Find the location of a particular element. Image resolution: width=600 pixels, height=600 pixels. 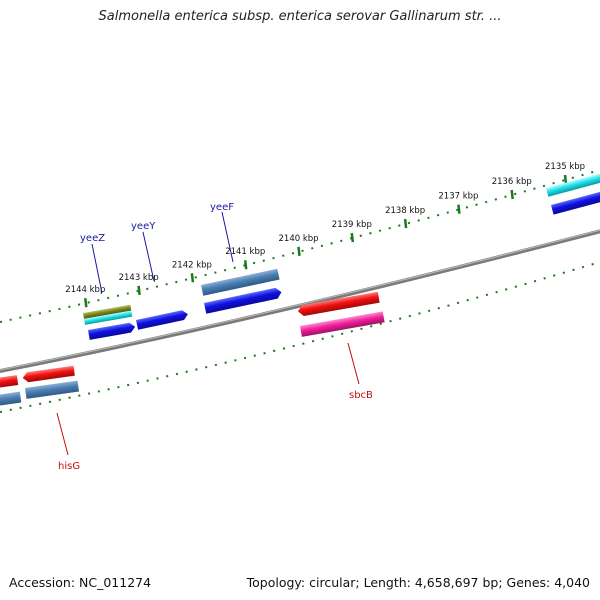

gene-steel-yeeF is located at coordinates (240, 282).